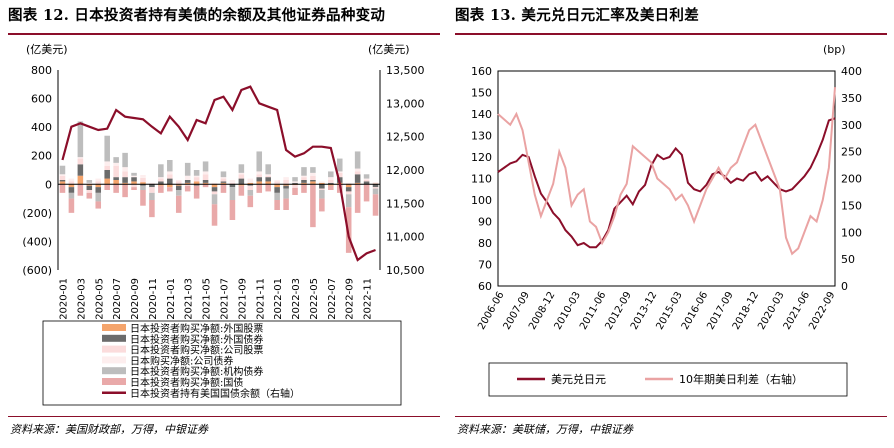  I want to click on right-y-tick-label: 11,500, so click(405, 203).